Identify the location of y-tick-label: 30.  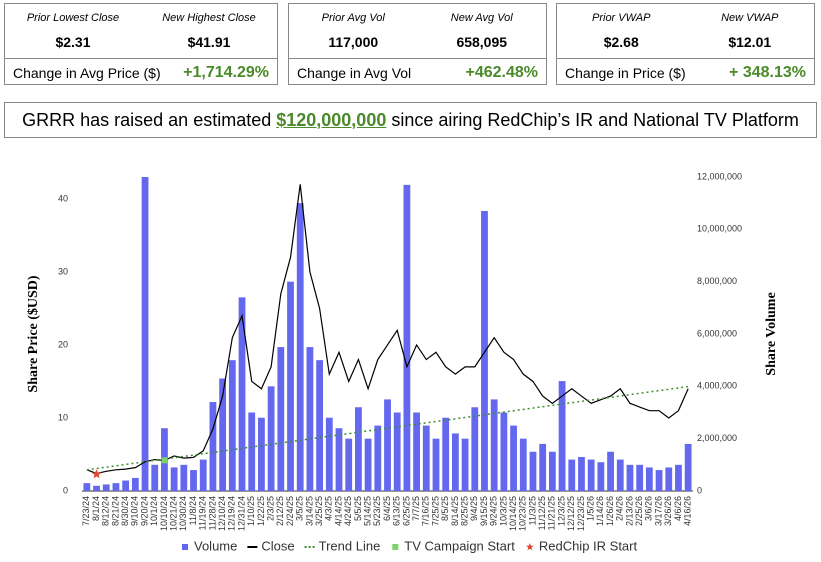
(63, 271).